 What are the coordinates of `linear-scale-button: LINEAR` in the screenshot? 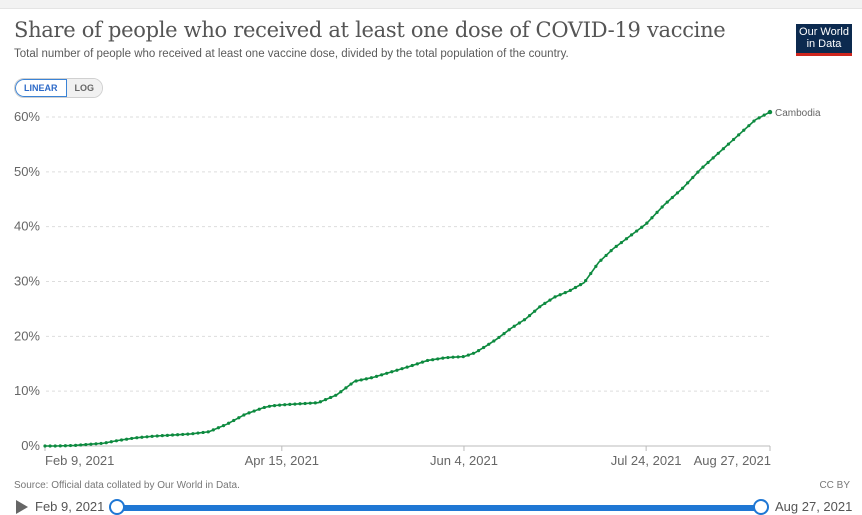 It's located at (41, 88).